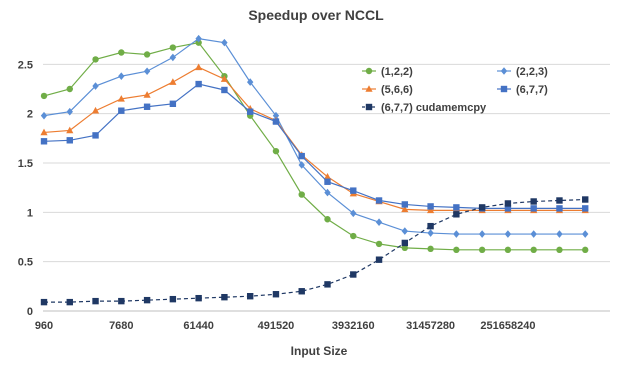 This screenshot has width=633, height=367. What do you see at coordinates (30, 312) in the screenshot?
I see `y-tick-label: 0` at bounding box center [30, 312].